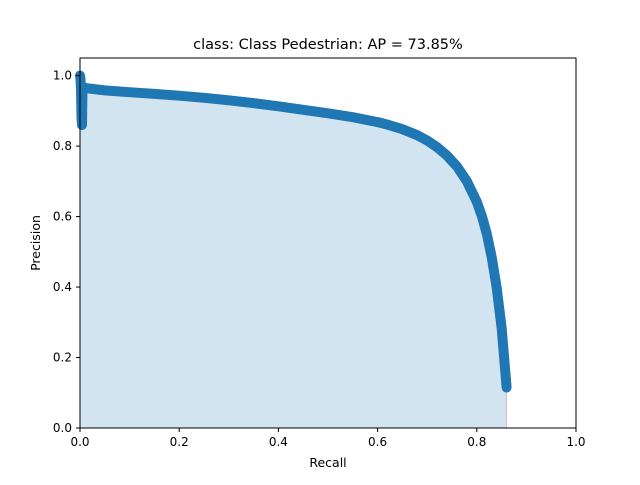 The height and width of the screenshot is (485, 640). Describe the element at coordinates (62, 287) in the screenshot. I see `y-tick-label: 0.4` at that location.